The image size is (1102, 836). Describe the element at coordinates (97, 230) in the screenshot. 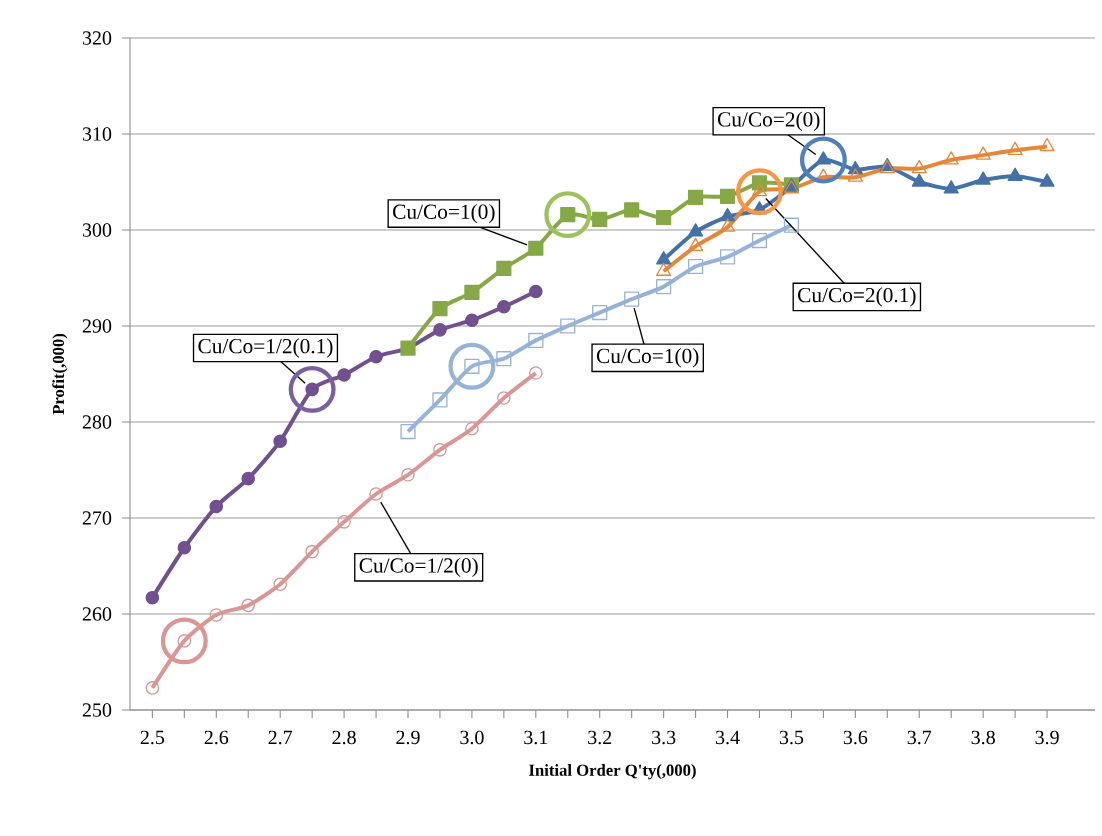

I see `y-tick-label: 300` at that location.